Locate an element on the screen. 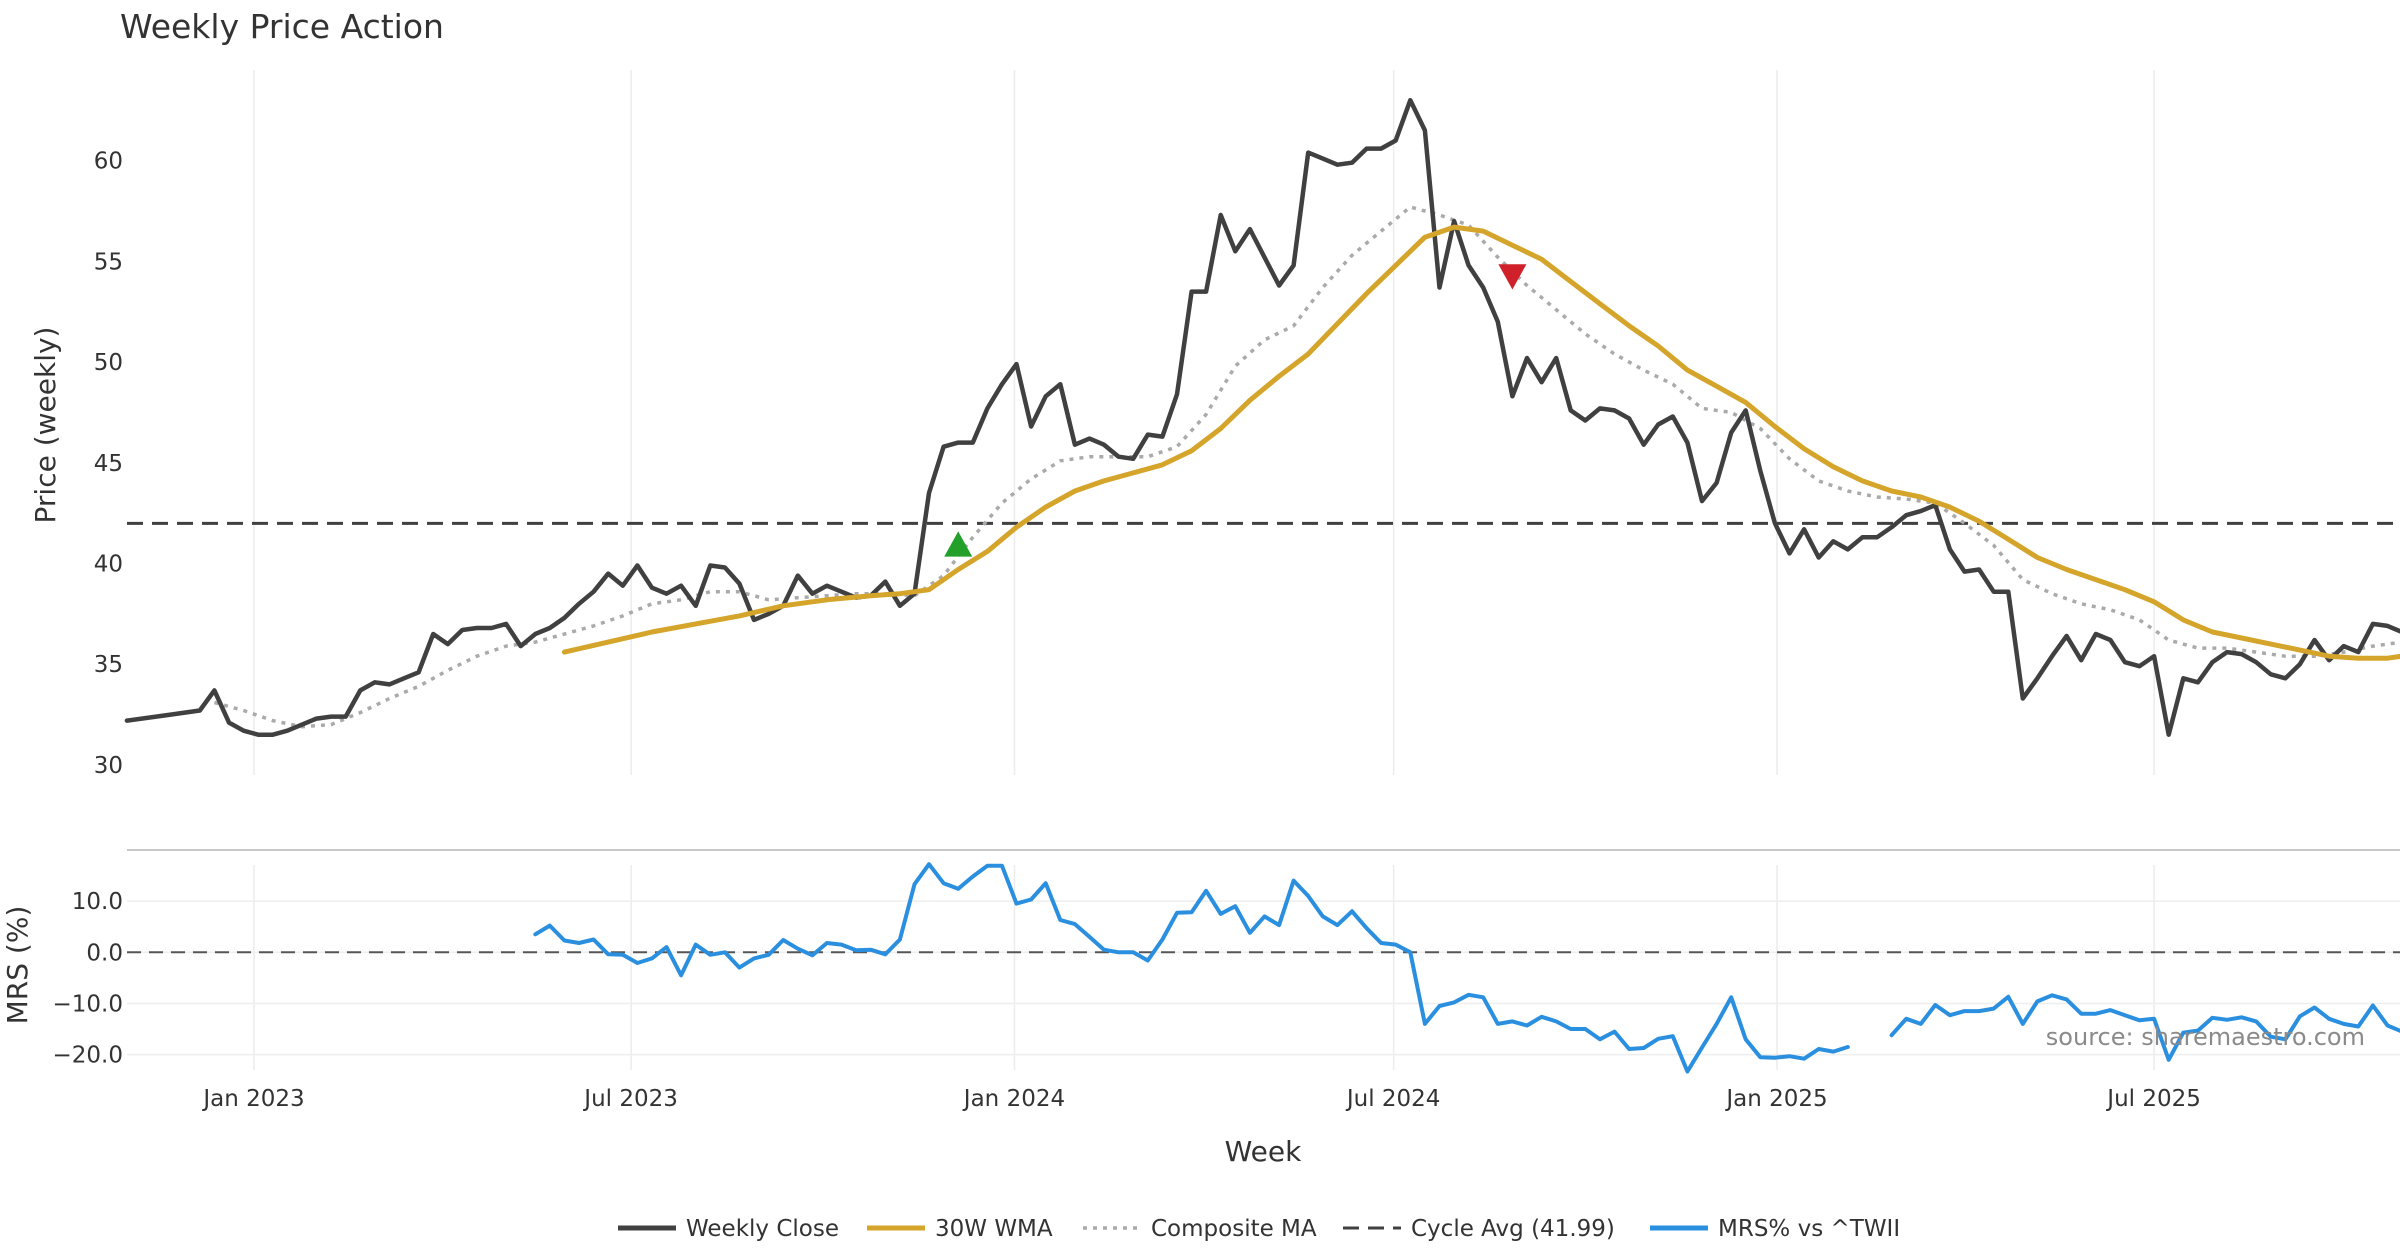 The image size is (2400, 1260). price-y-tick-2: 40 is located at coordinates (108, 565).